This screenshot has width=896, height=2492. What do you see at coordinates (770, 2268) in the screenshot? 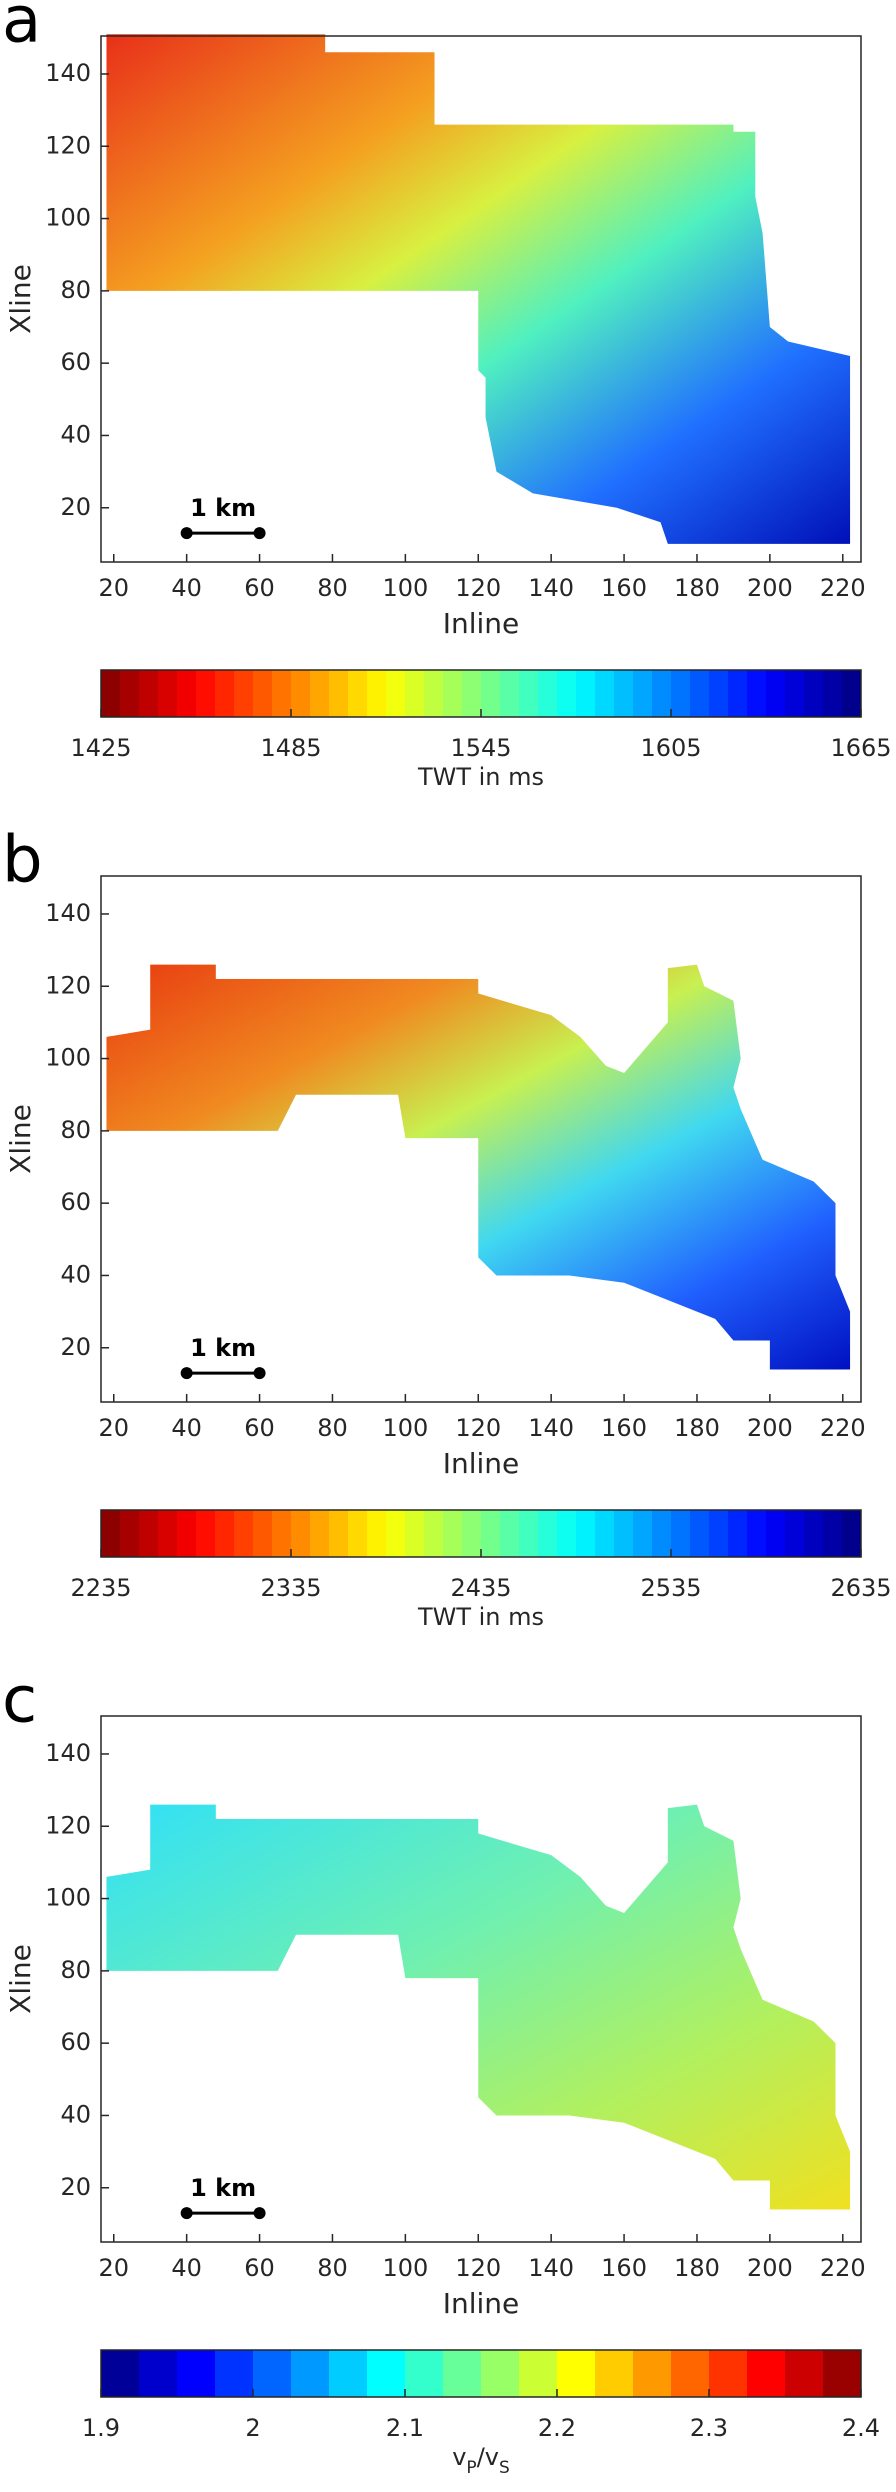
I see `x-tick-label: 200` at bounding box center [770, 2268].